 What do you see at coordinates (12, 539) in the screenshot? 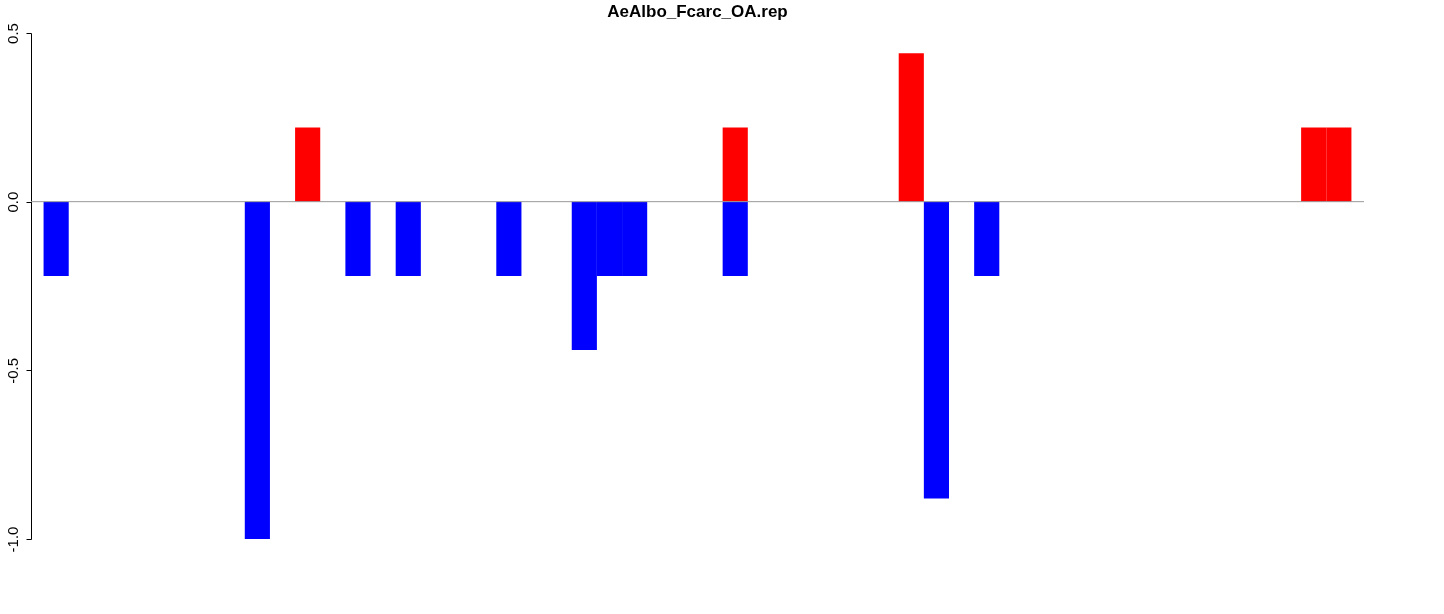
I see `y-tick-label: -1.0` at bounding box center [12, 539].